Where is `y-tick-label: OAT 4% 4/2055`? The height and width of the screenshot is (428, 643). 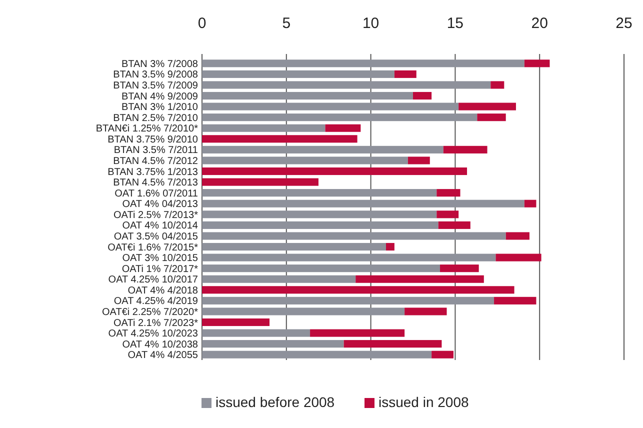
y-tick-label: OAT 4% 4/2055 is located at coordinates (163, 356).